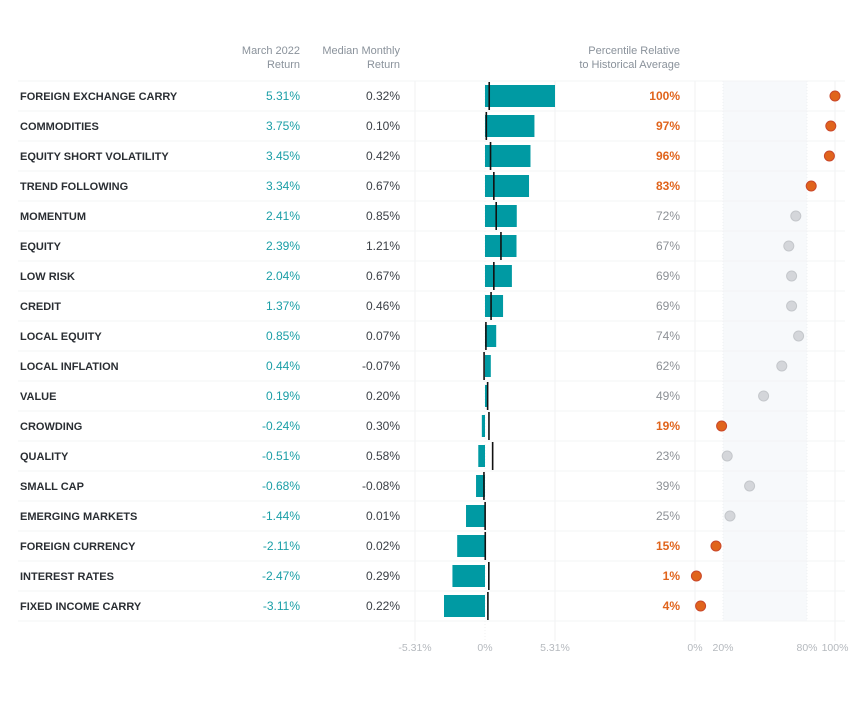 The width and height of the screenshot is (855, 721). What do you see at coordinates (668, 246) in the screenshot?
I see `percentile-value: 67%` at bounding box center [668, 246].